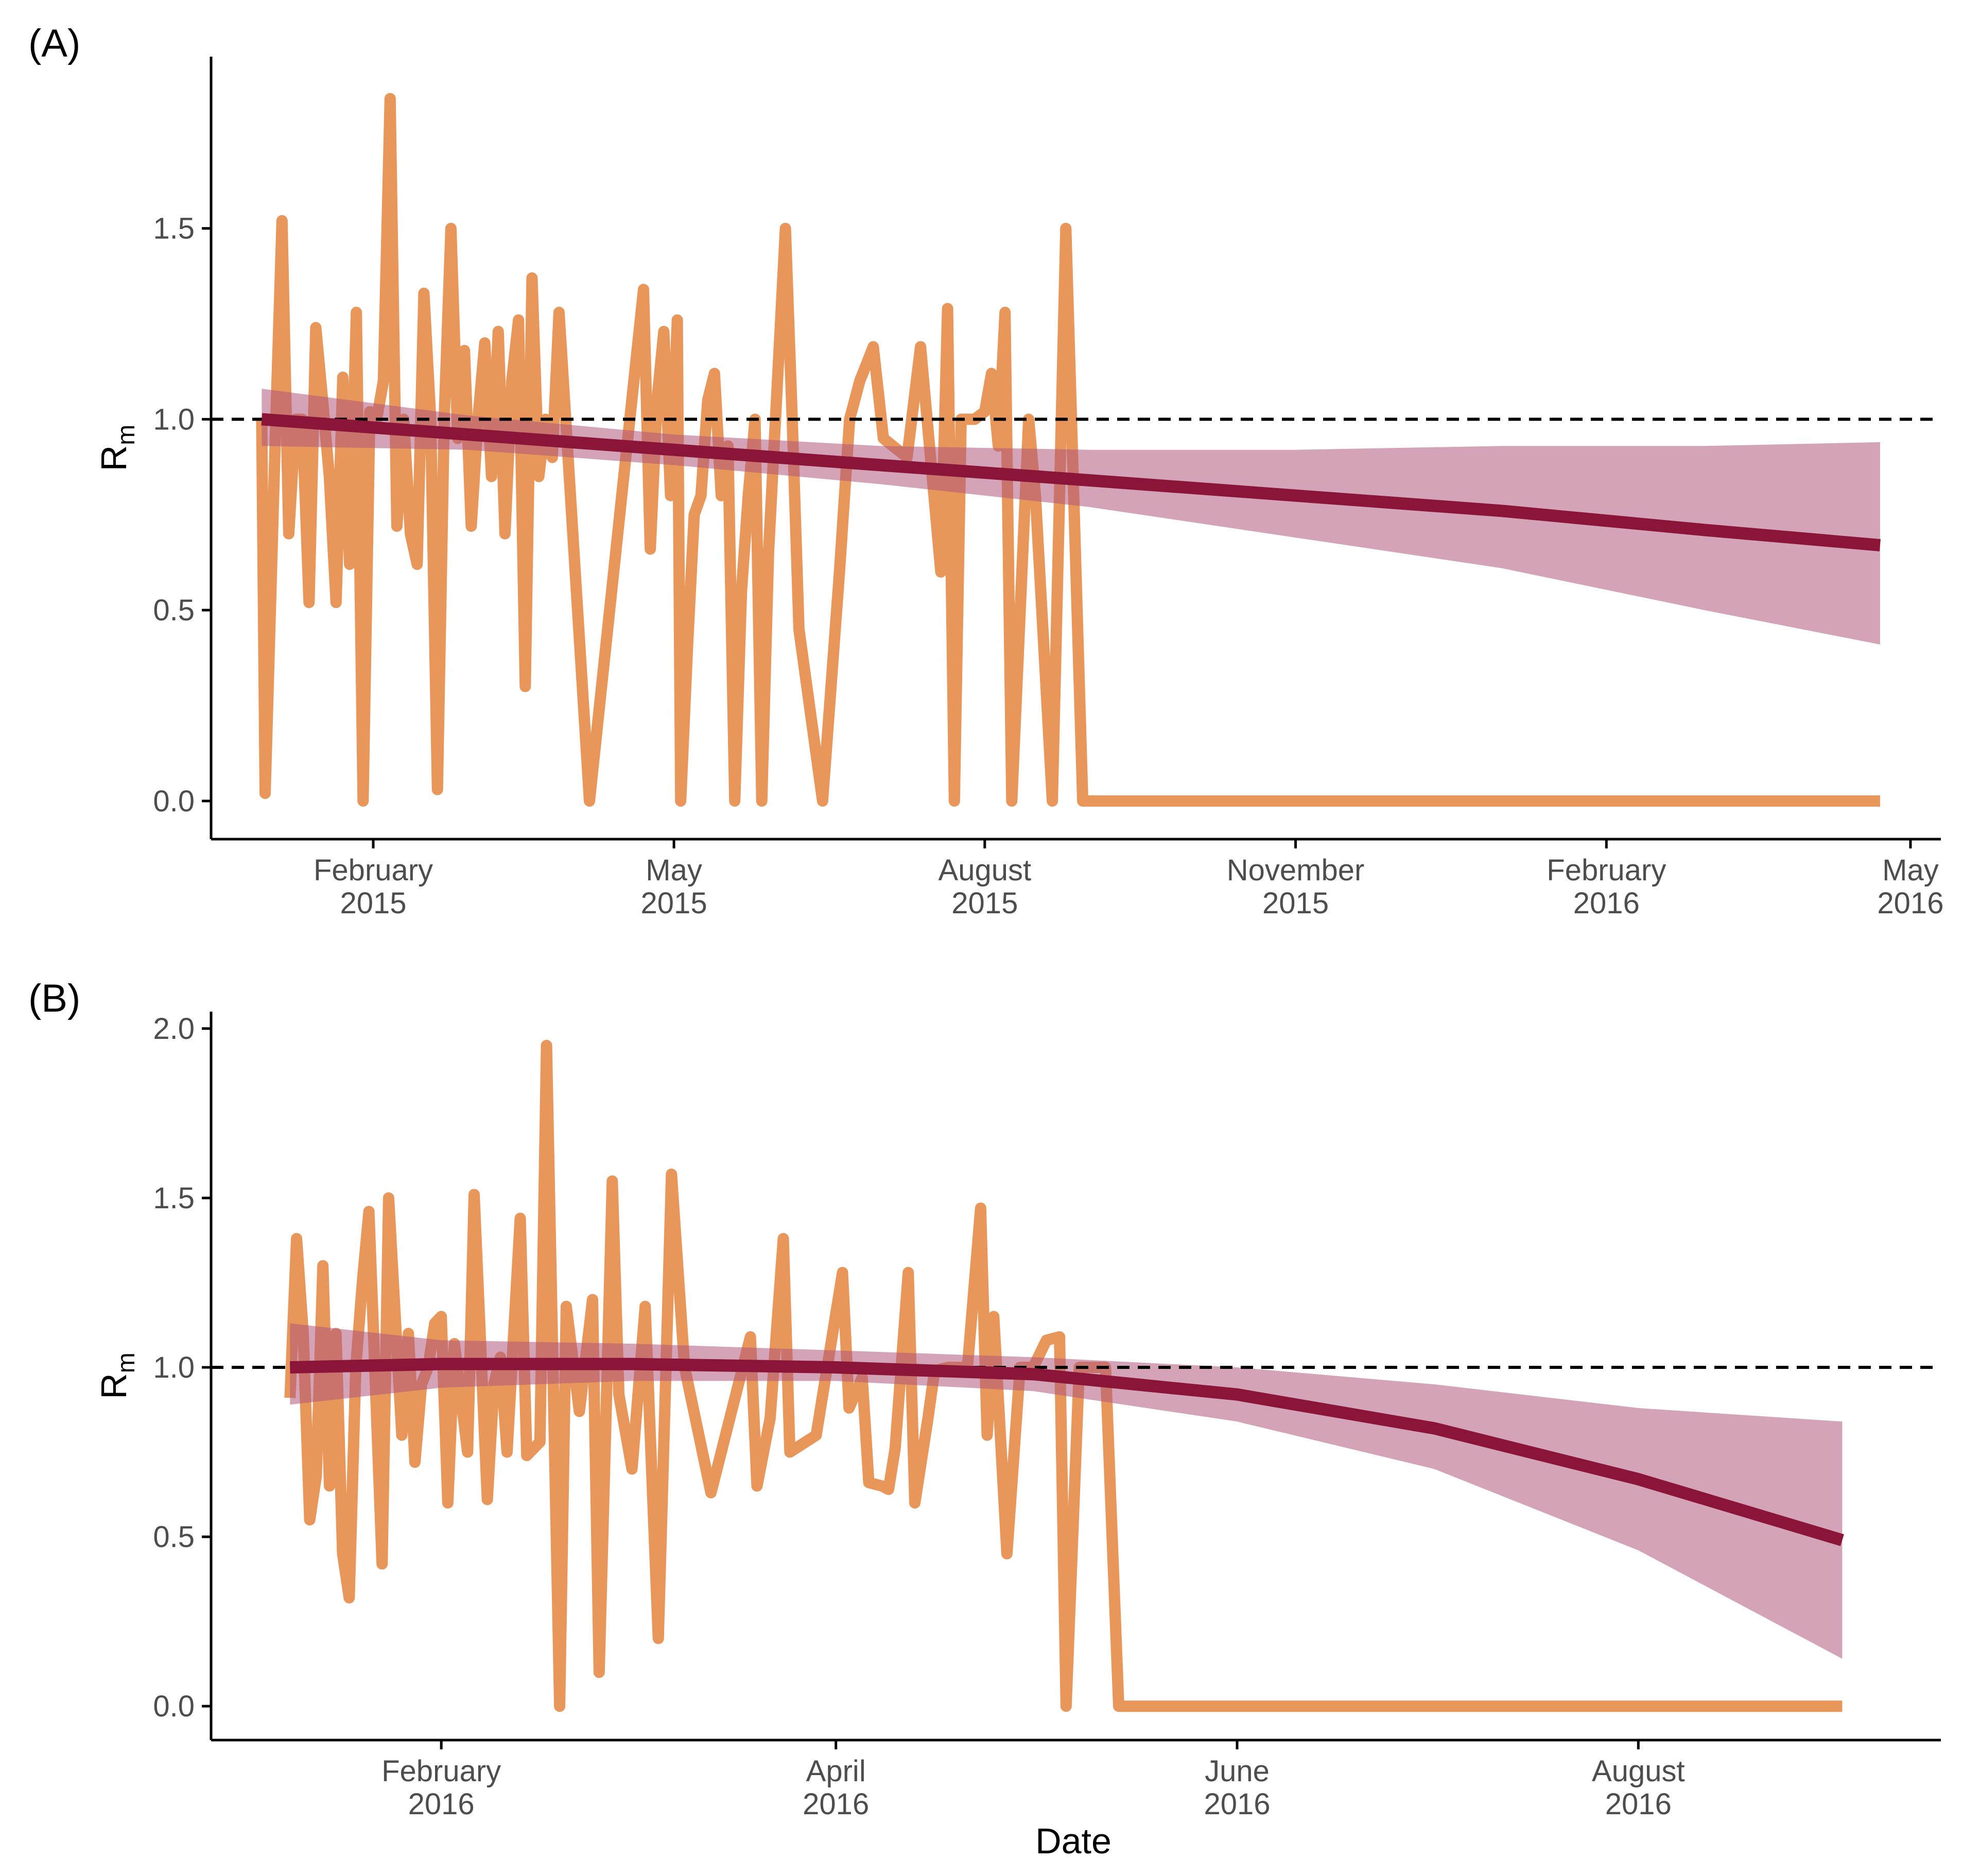 The height and width of the screenshot is (1876, 1980). What do you see at coordinates (836, 1771) in the screenshot?
I see `x-tick-month: April` at bounding box center [836, 1771].